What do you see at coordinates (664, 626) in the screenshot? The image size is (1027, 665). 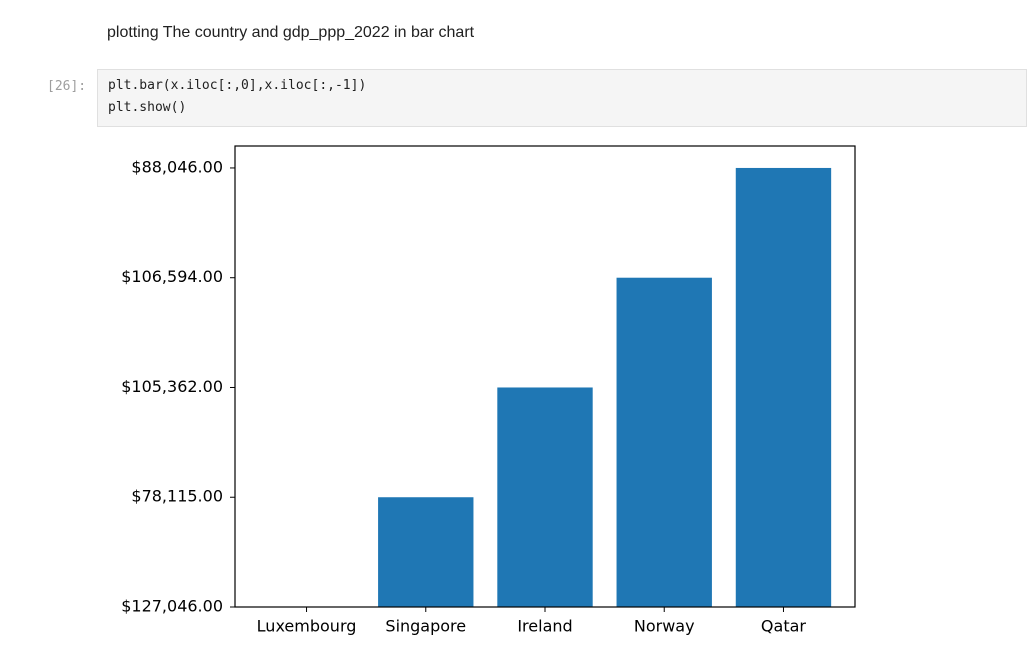 I see `x-tick-label: Norway` at bounding box center [664, 626].